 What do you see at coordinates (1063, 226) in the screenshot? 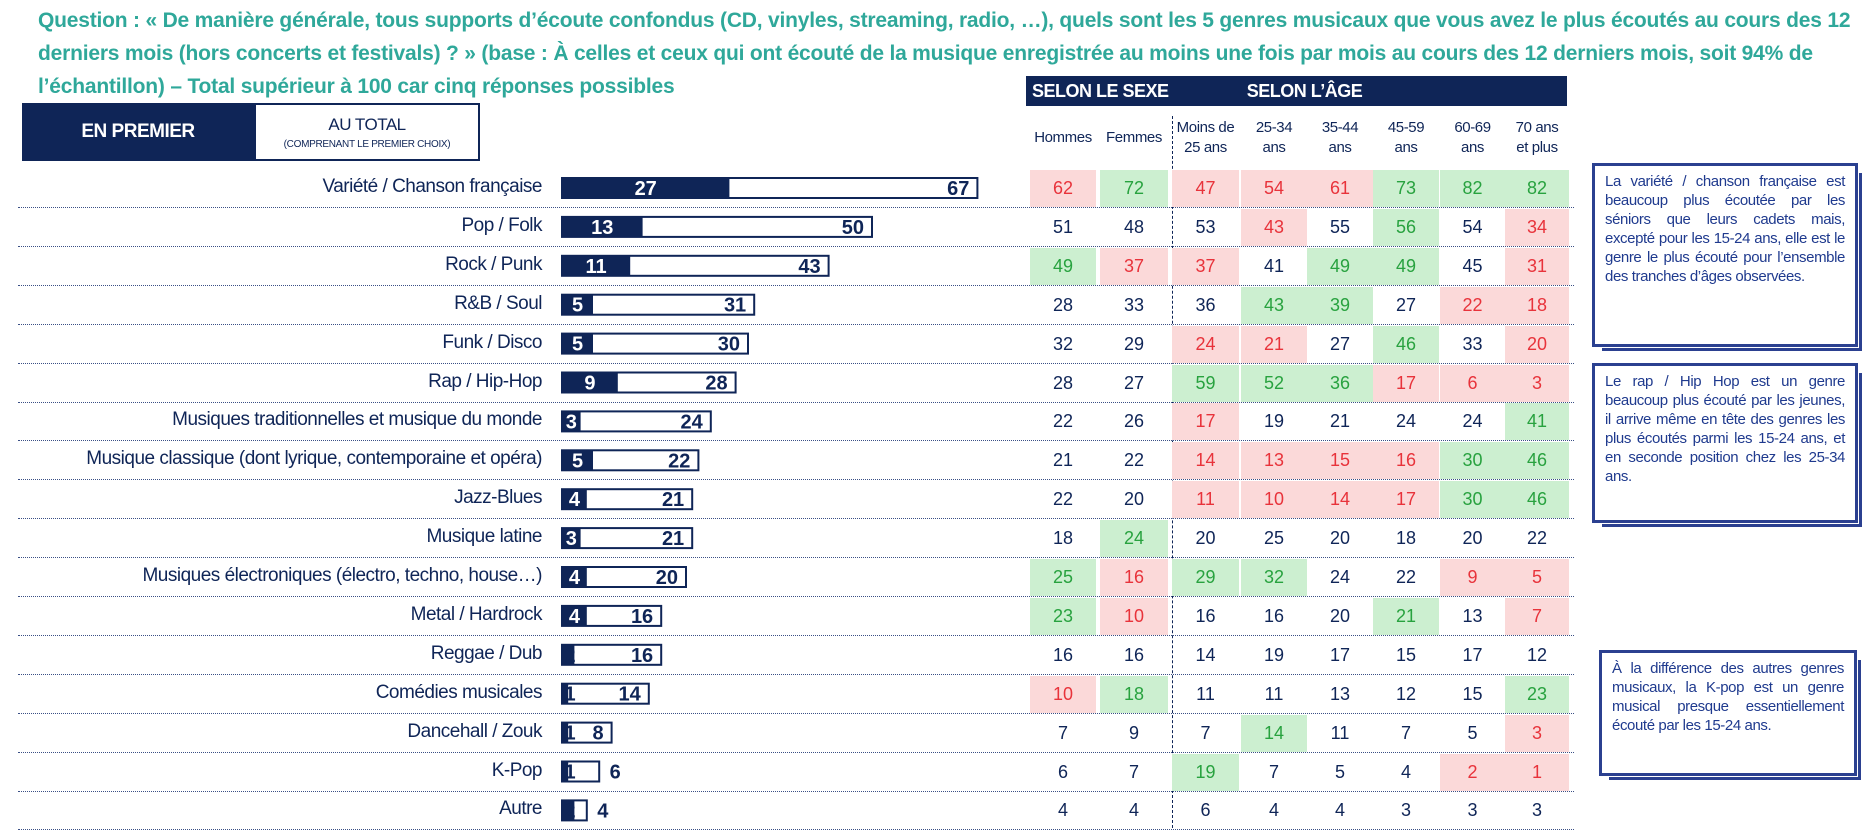
I see `table-cell: 51` at bounding box center [1063, 226].